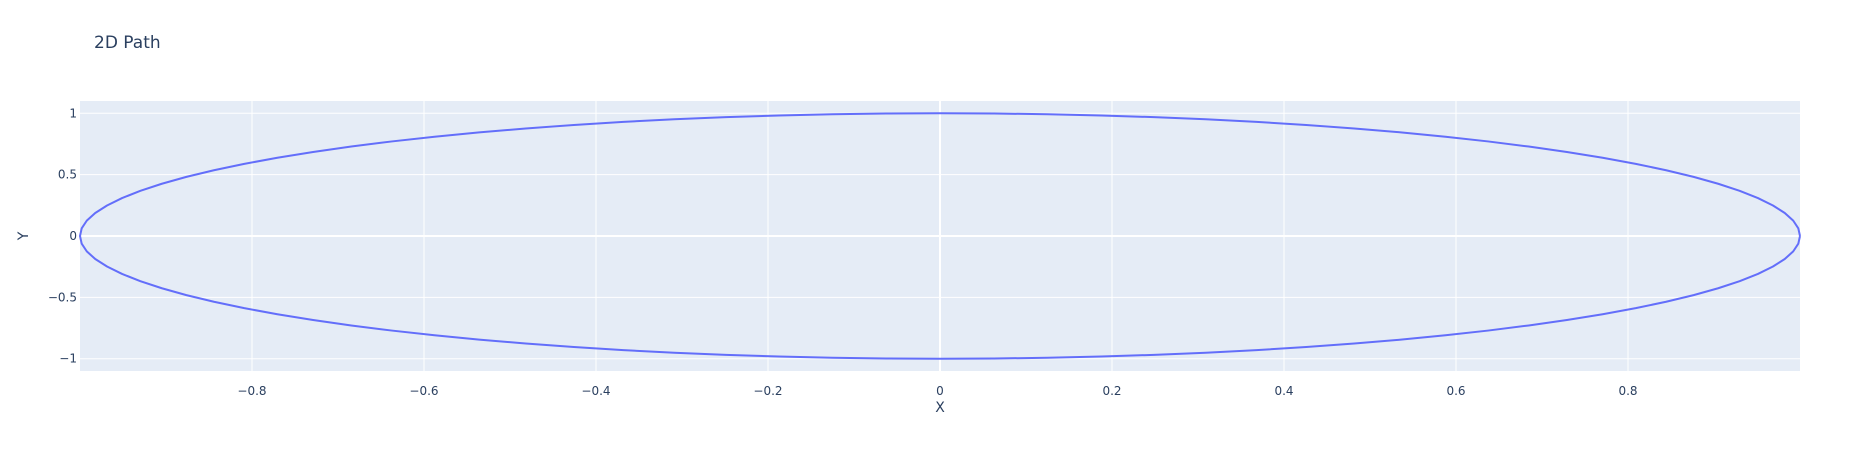 Image resolution: width=1870 pixels, height=454 pixels. I want to click on x-tick-label: 0.2, so click(1111, 391).